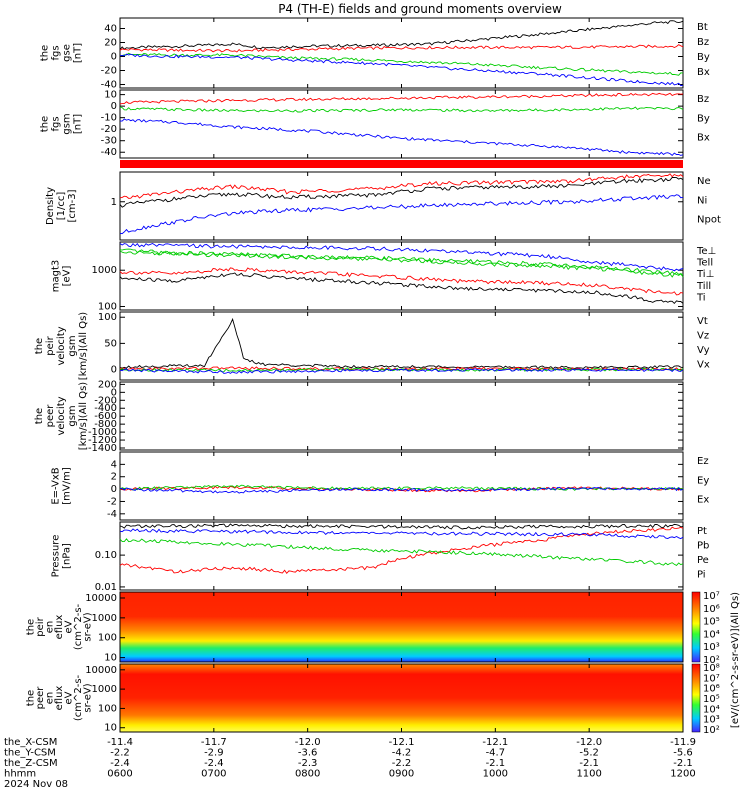 The height and width of the screenshot is (800, 750). Describe the element at coordinates (67, 486) in the screenshot. I see `y-axis-label: [mV/m]` at that location.